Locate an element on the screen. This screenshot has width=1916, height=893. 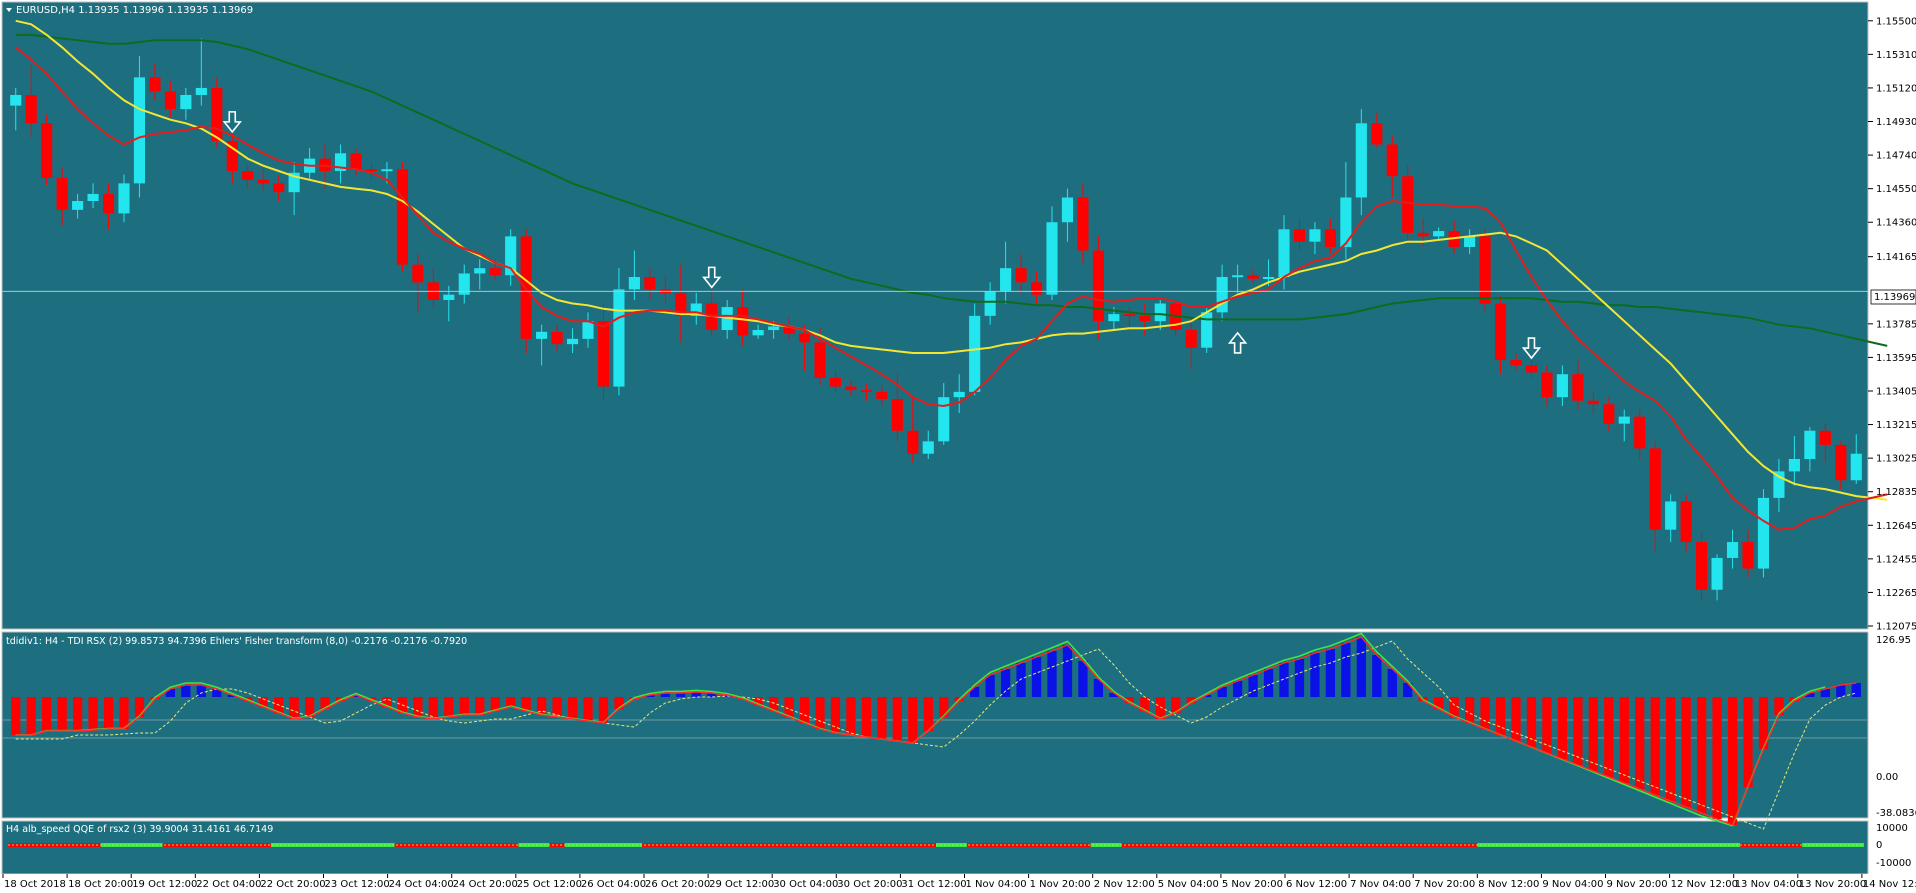
tdi-axis-label: 126.95 is located at coordinates (1893, 640).